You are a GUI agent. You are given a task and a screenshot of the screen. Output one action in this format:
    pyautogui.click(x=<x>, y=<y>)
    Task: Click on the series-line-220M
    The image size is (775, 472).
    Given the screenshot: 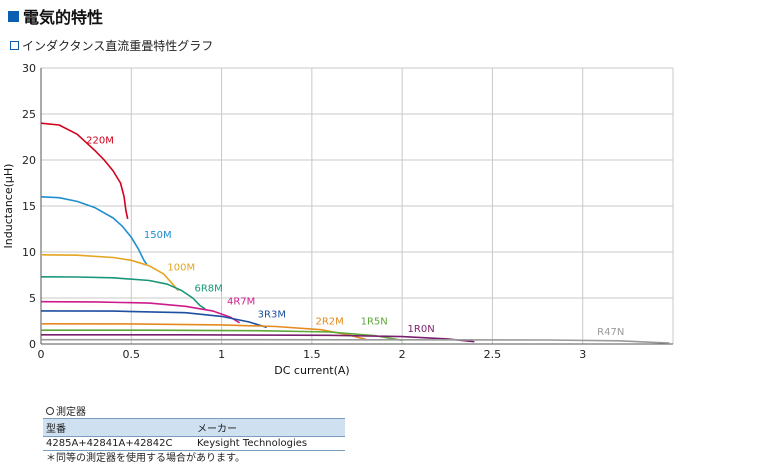 What is the action you would take?
    pyautogui.click(x=84, y=171)
    